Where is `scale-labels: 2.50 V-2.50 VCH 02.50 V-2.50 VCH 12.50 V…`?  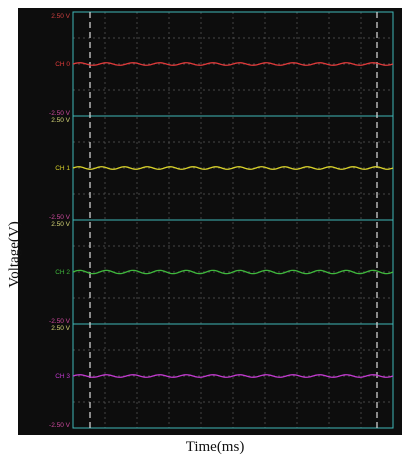 scale-labels: 2.50 V-2.50 VCH 02.50 V-2.50 VCH 12.50 V… is located at coordinates (60, 221).